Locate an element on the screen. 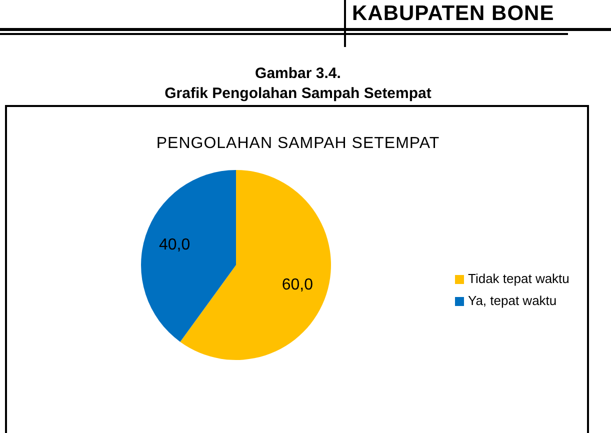 This screenshot has width=611, height=433. chart-title: PENGOLAHAN SAMPAH SETEMPAT is located at coordinates (298, 144).